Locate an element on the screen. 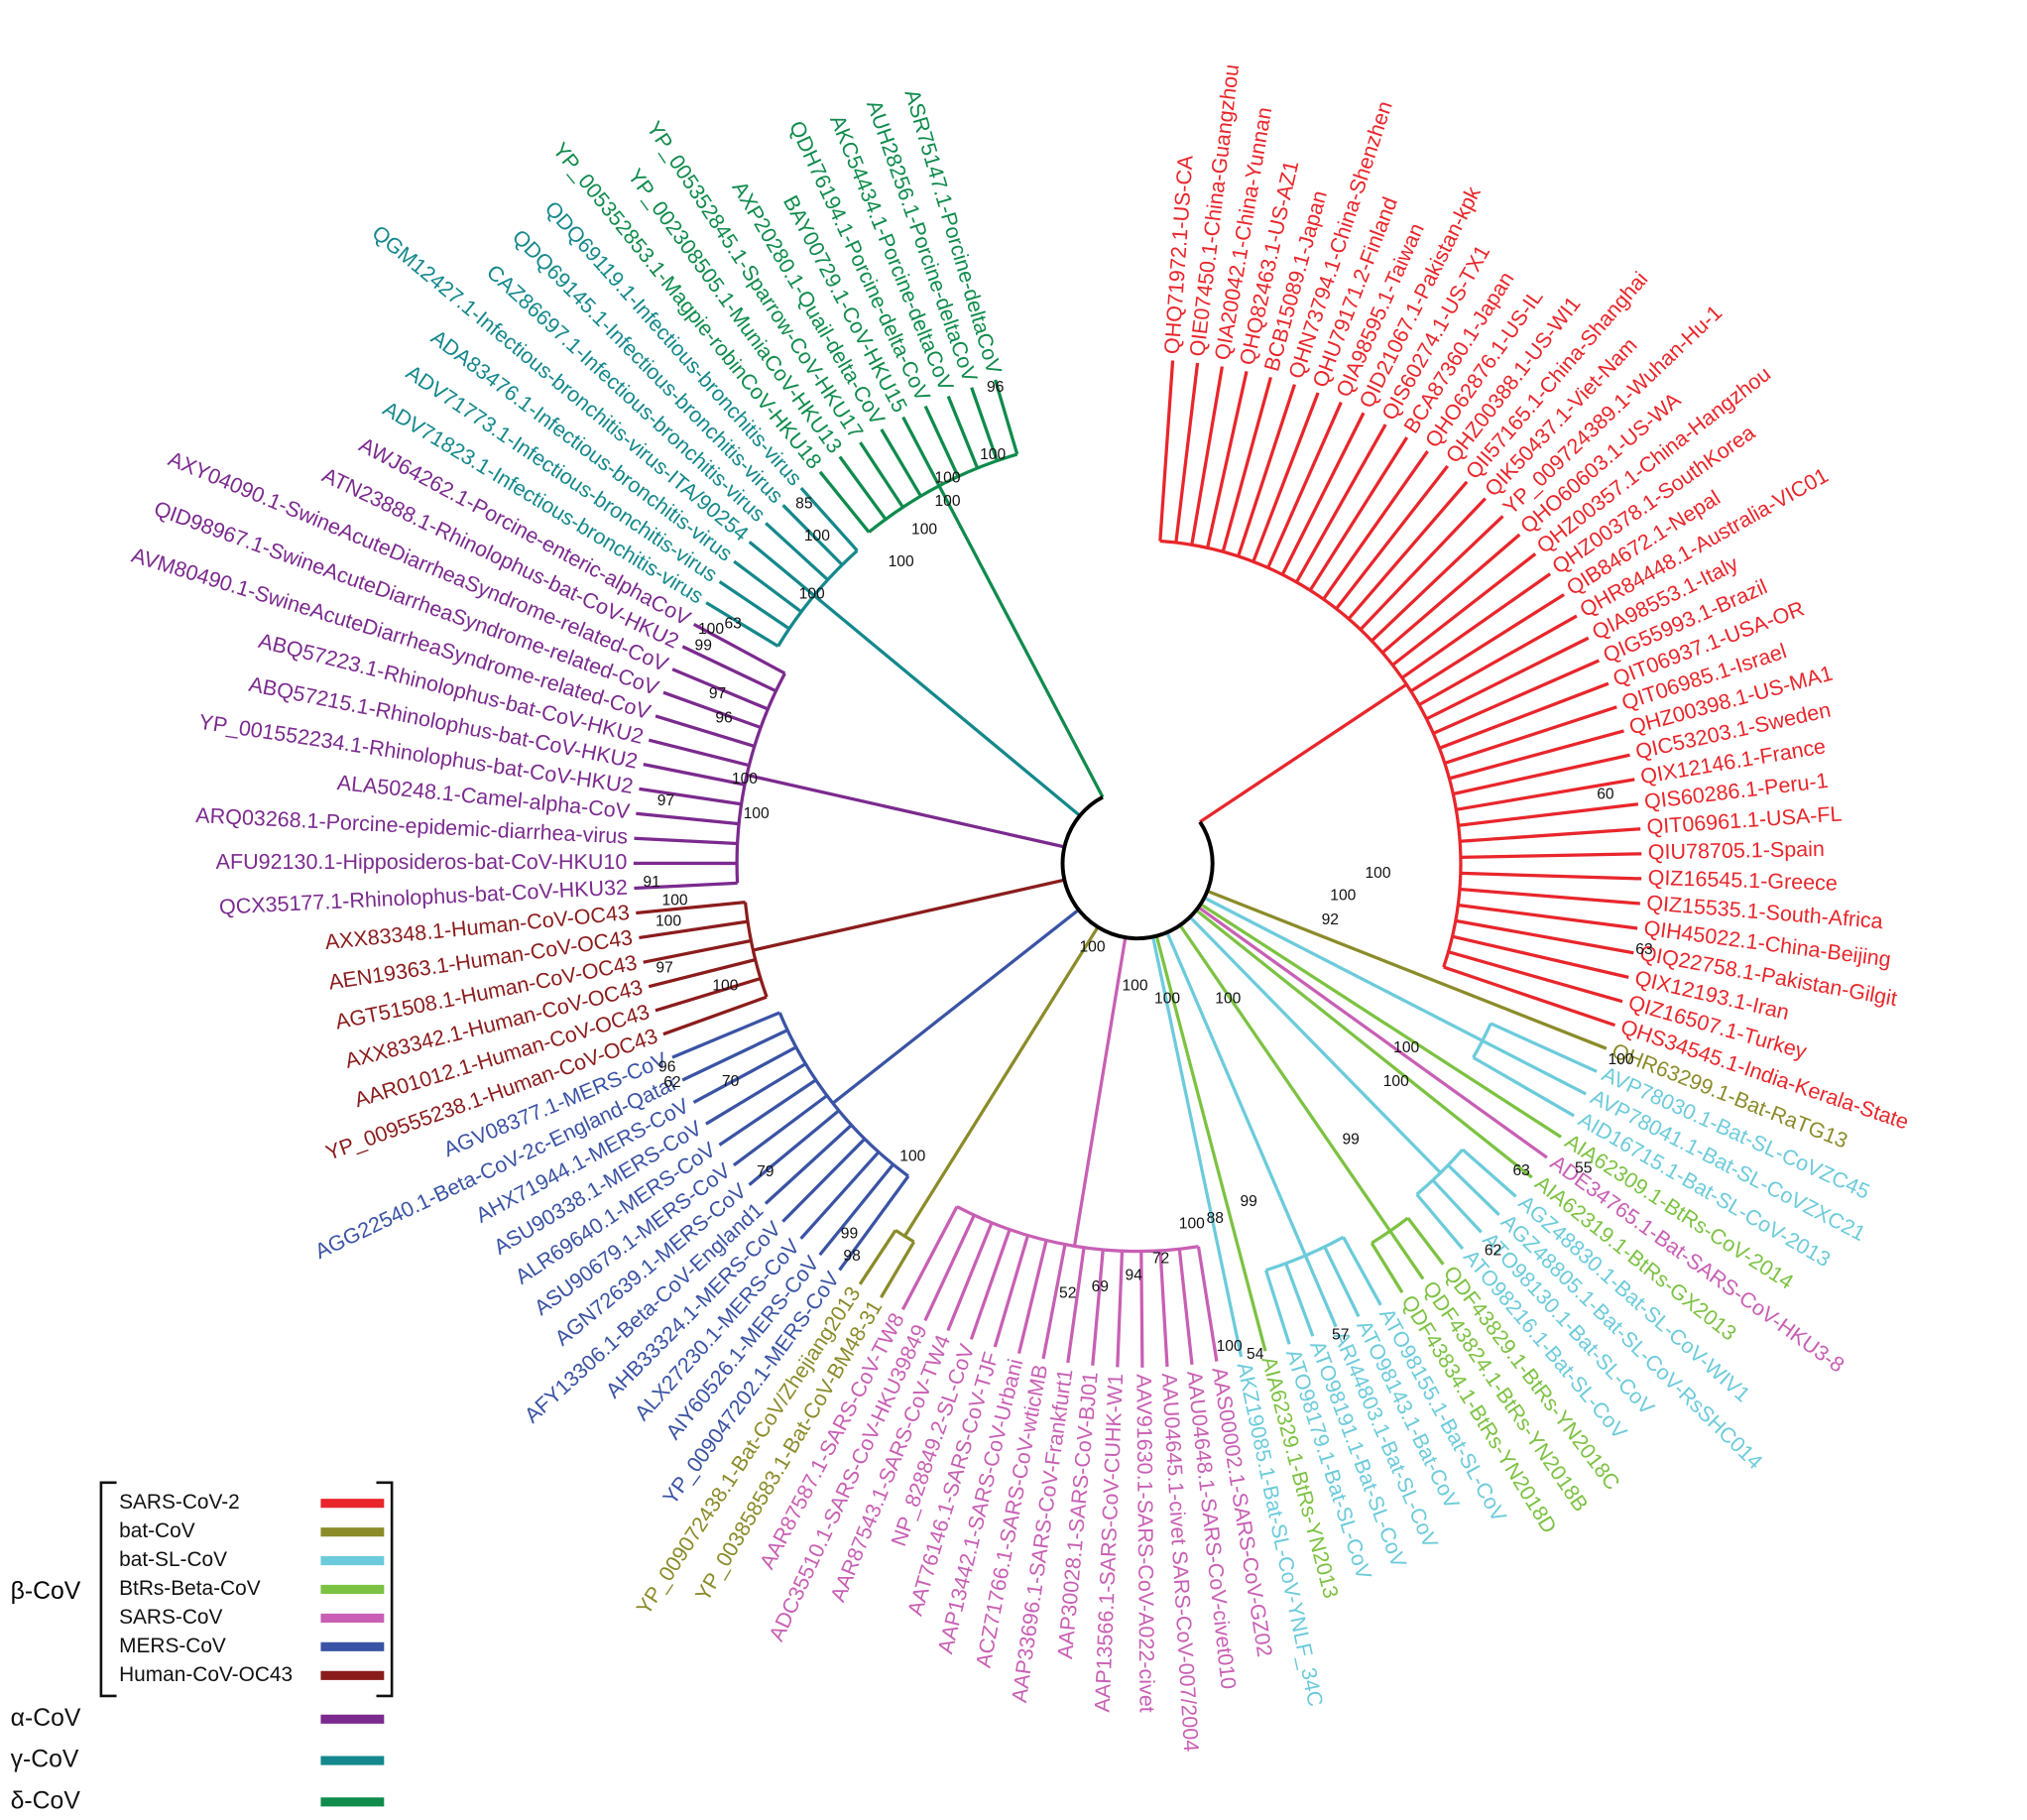  legend-label: α-CoV is located at coordinates (46, 1718).